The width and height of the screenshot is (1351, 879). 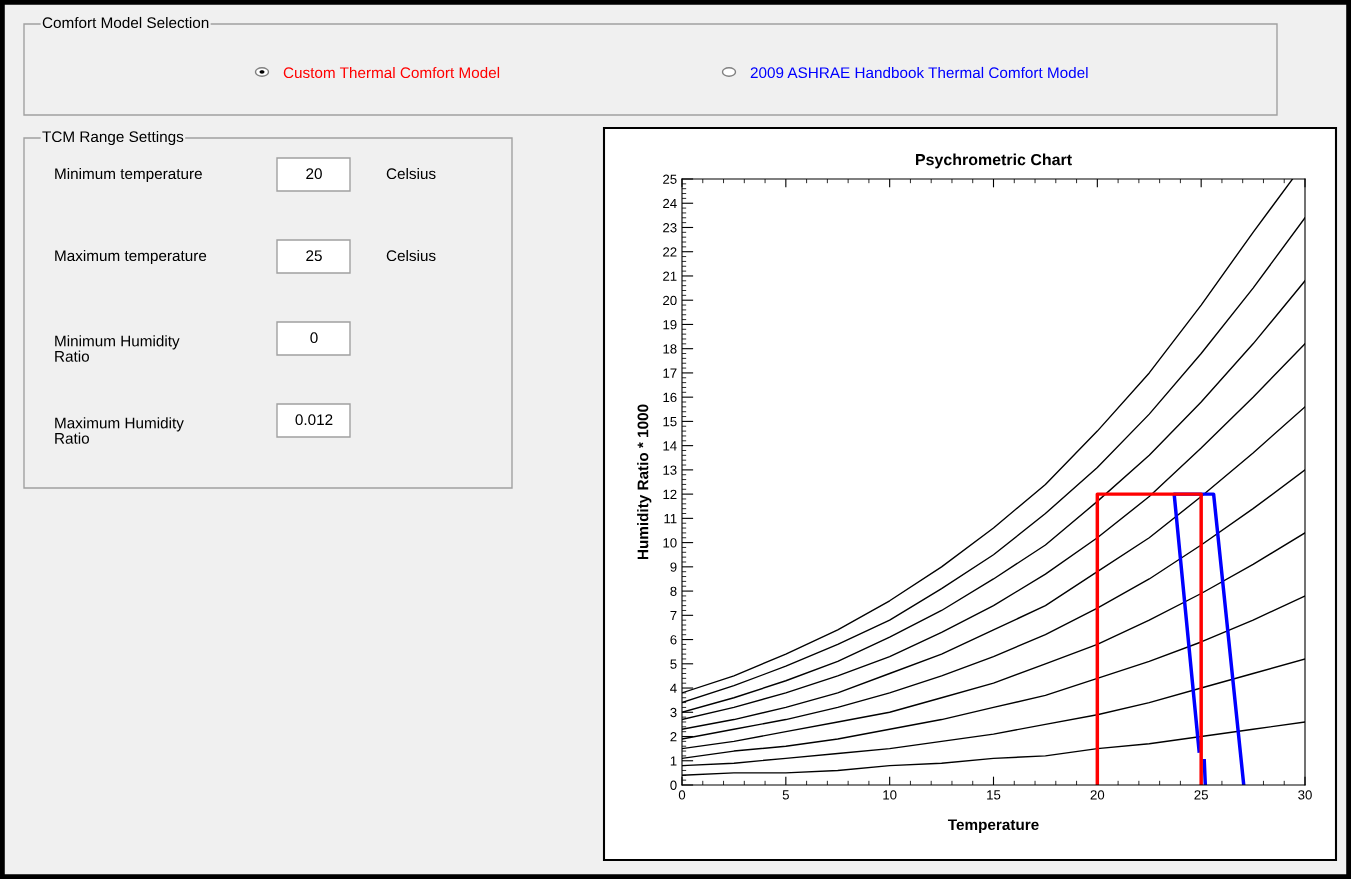 I want to click on text: TCM Range Settings, so click(x=113, y=138).